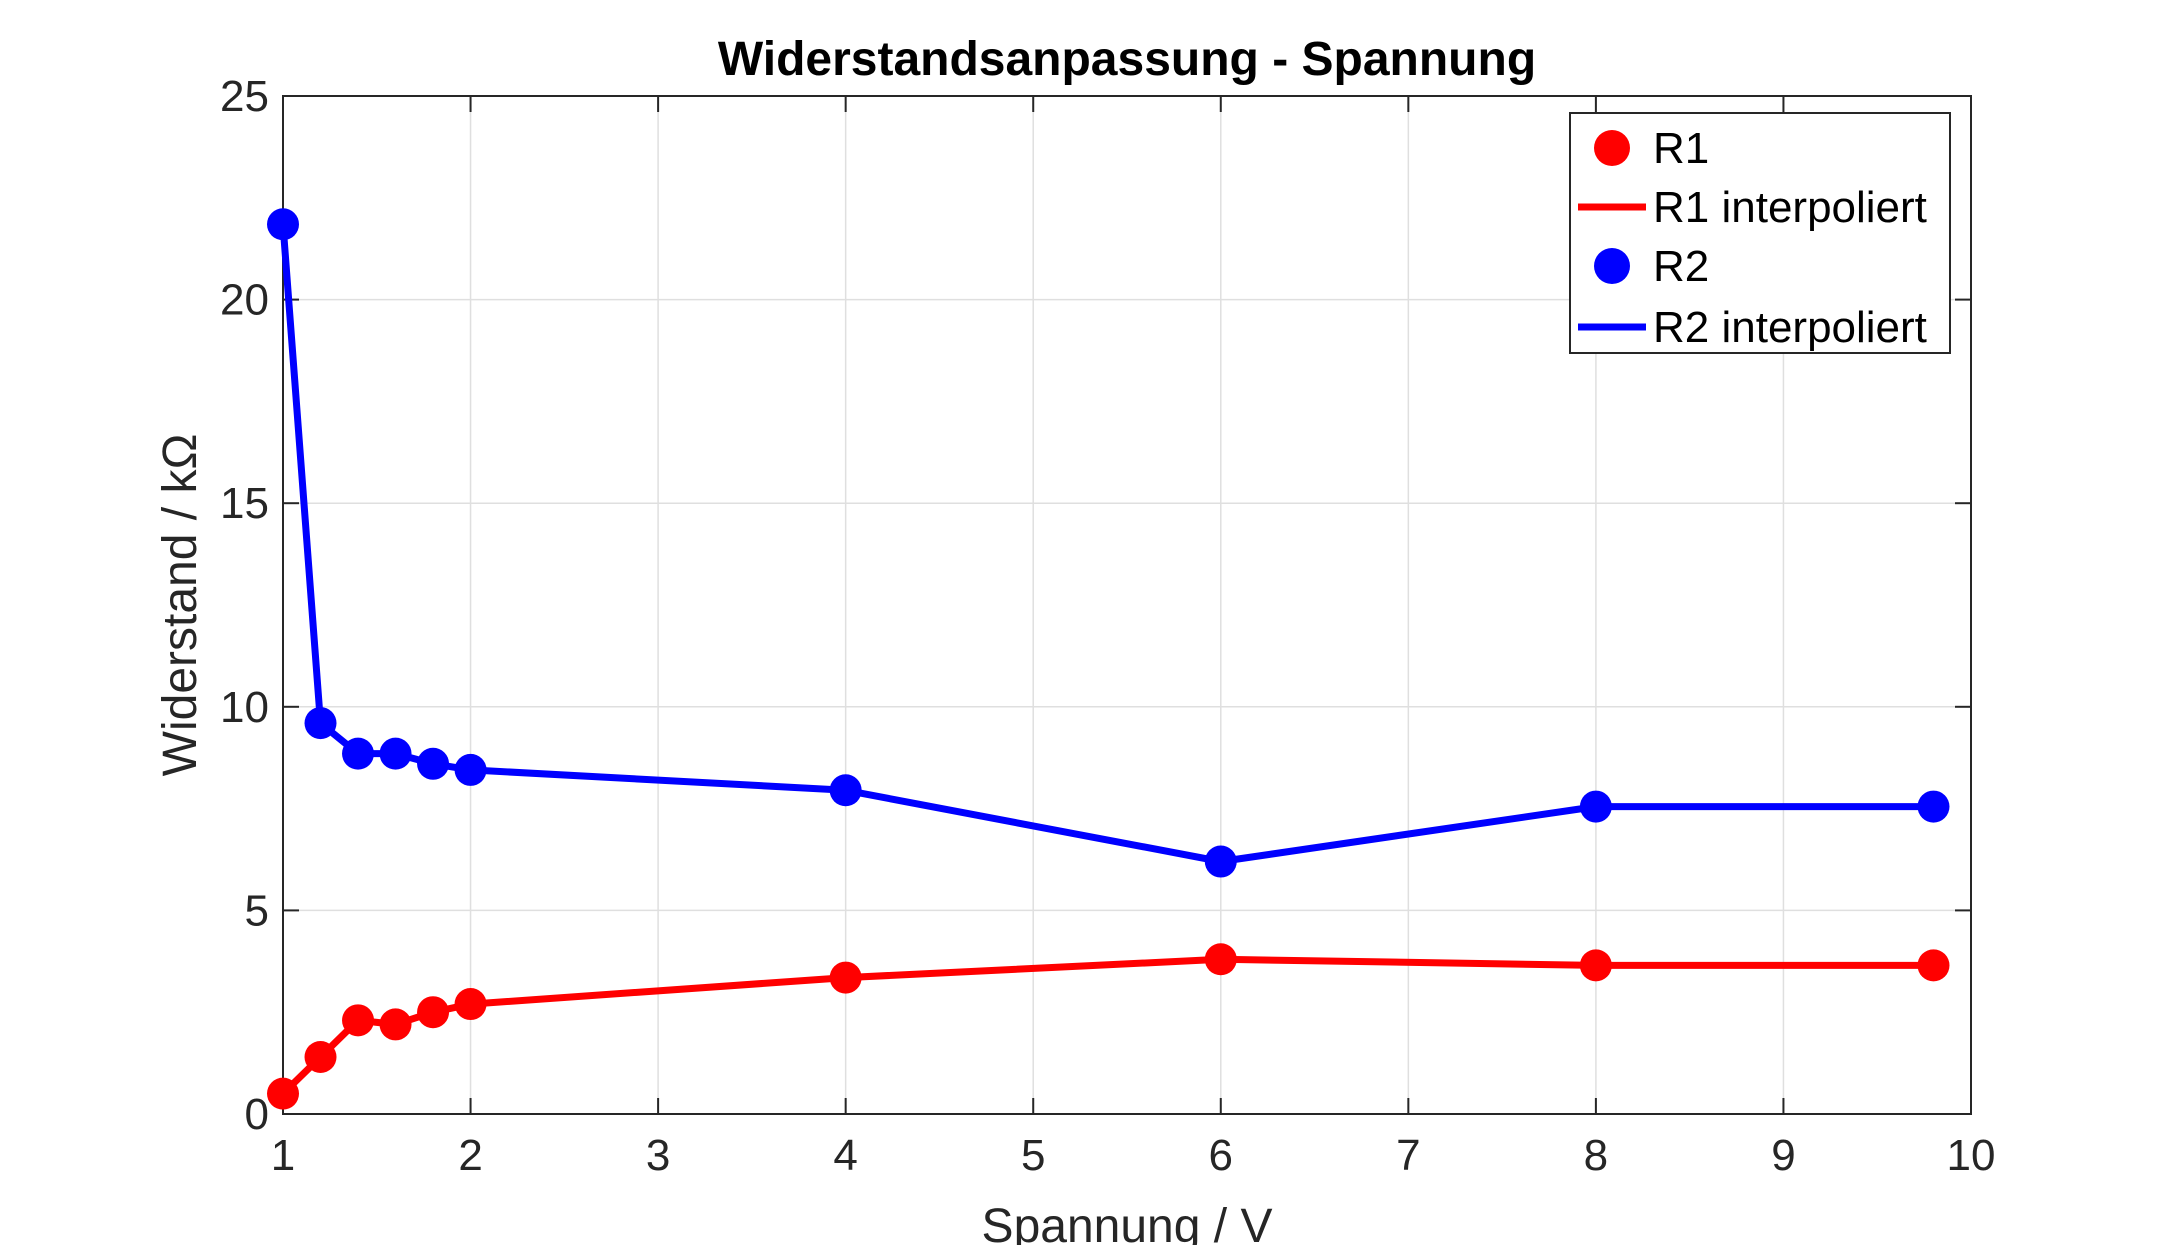 This screenshot has width=2160, height=1245. What do you see at coordinates (1127, 59) in the screenshot?
I see `chart-title: Widerstandsanpassung - Spannung` at bounding box center [1127, 59].